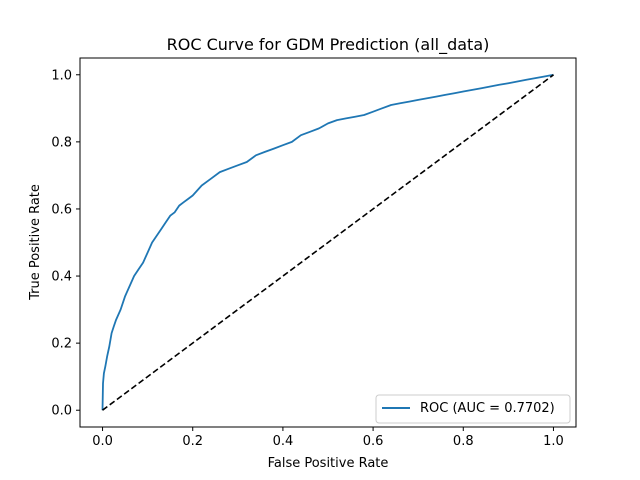  What do you see at coordinates (35, 242) in the screenshot?
I see `y-axis-label: True Positive Rate` at bounding box center [35, 242].